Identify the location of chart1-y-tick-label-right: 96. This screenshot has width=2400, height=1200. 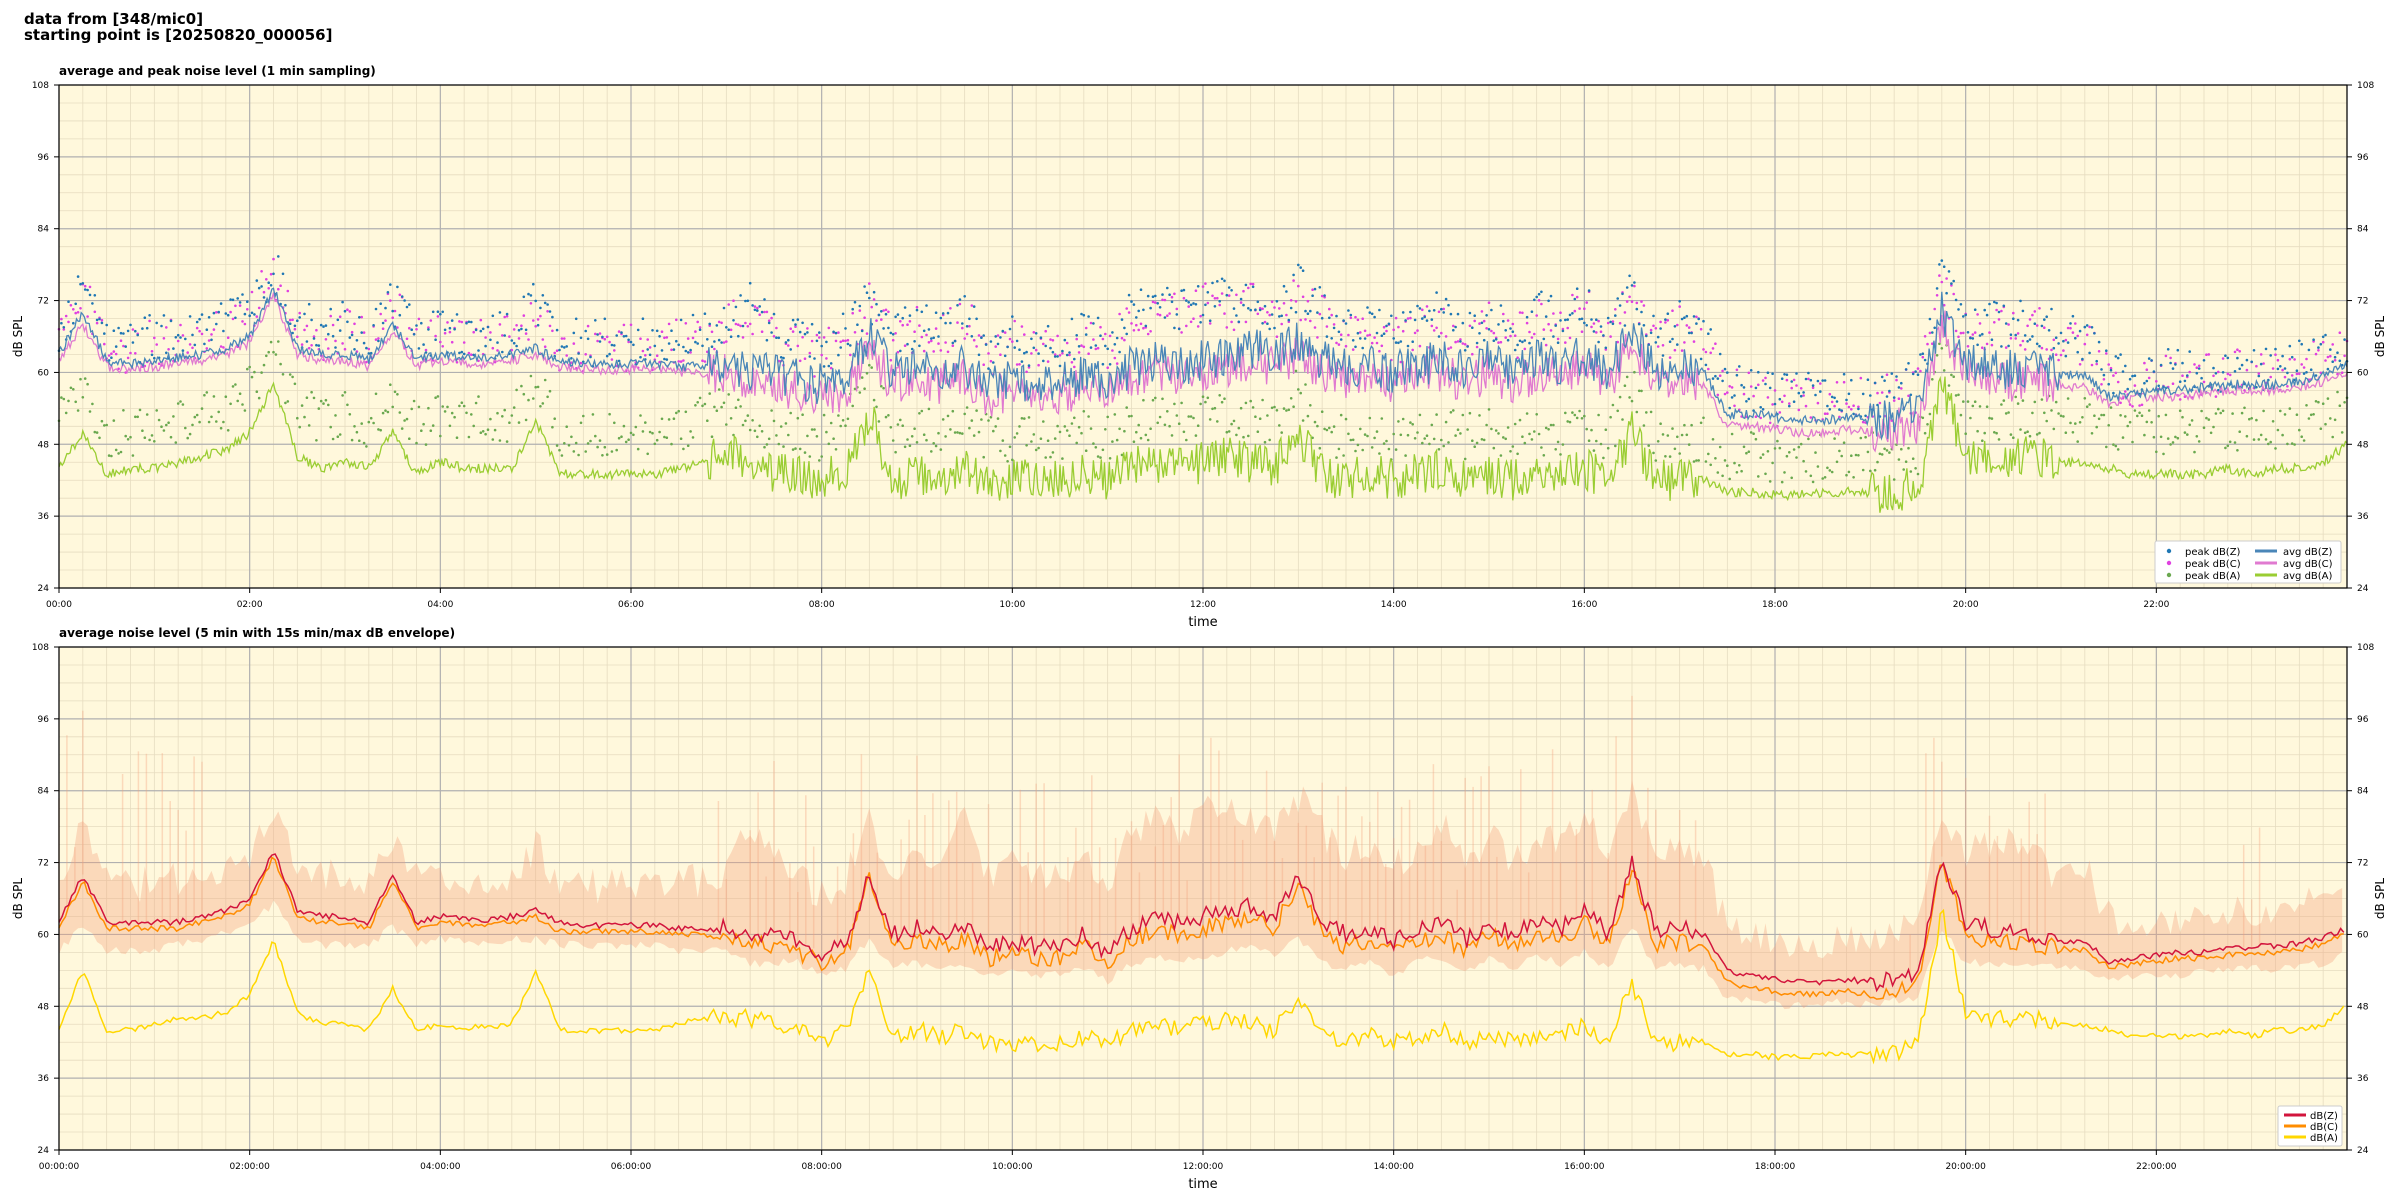
(2363, 158).